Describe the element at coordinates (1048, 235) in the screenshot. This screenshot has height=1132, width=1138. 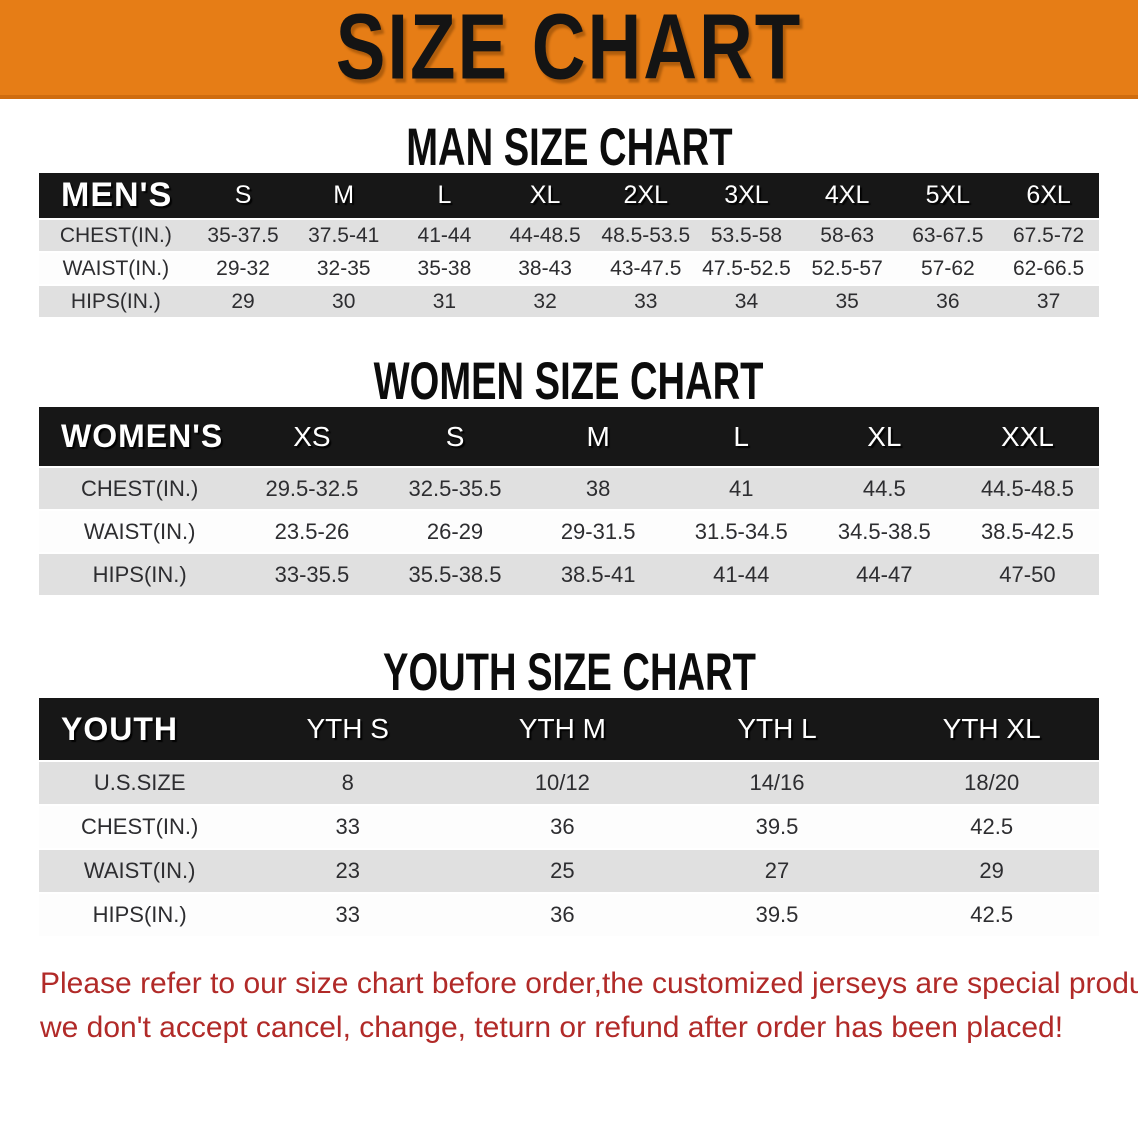
I see `cell-value: 67.5-72` at that location.